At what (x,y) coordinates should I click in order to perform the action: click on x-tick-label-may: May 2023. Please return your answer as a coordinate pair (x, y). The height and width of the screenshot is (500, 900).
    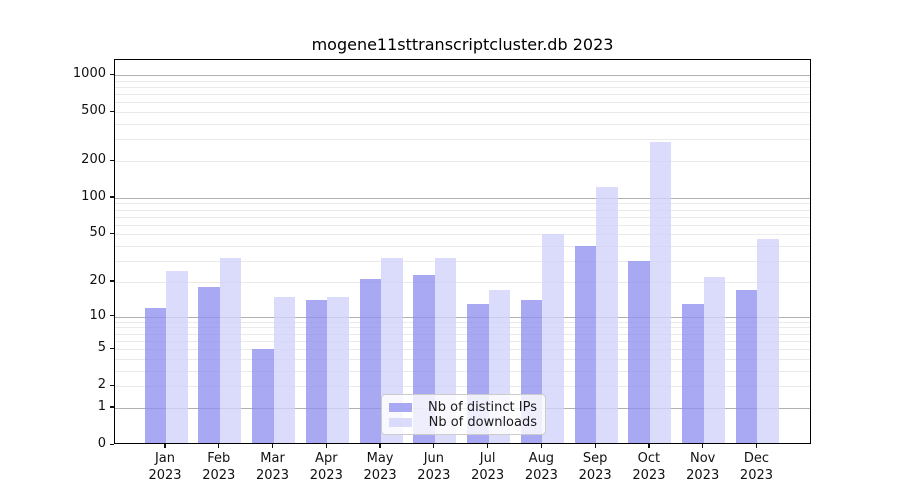
    Looking at the image, I should click on (380, 467).